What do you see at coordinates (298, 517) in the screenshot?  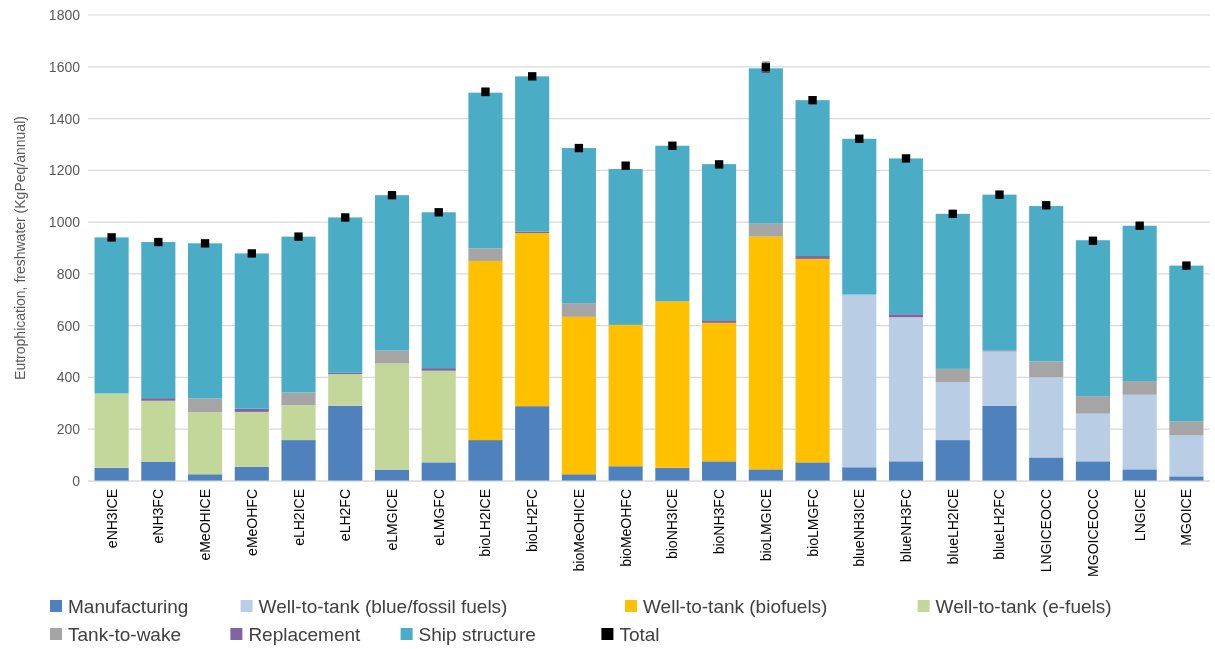 I see `x-tick-label: eLH2ICE` at bounding box center [298, 517].